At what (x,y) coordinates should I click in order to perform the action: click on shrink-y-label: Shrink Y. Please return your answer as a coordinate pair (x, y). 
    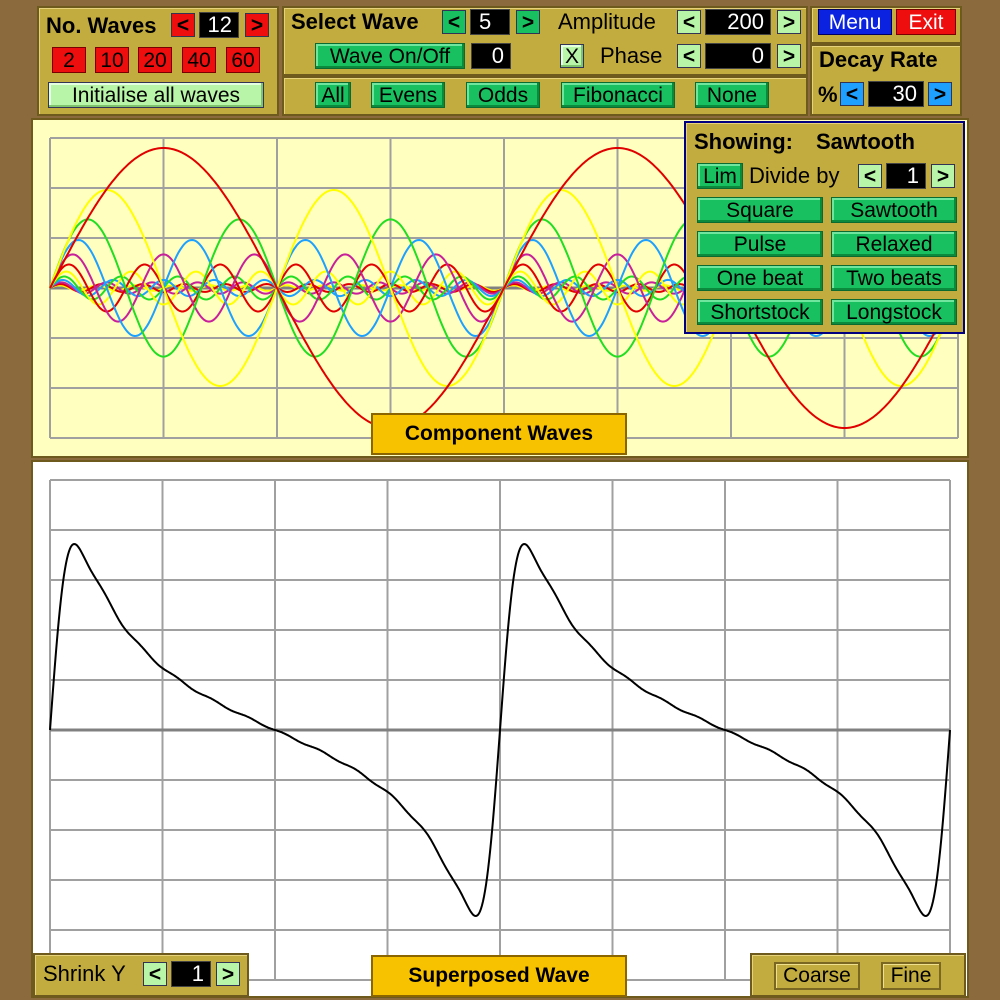
    Looking at the image, I should click on (84, 973).